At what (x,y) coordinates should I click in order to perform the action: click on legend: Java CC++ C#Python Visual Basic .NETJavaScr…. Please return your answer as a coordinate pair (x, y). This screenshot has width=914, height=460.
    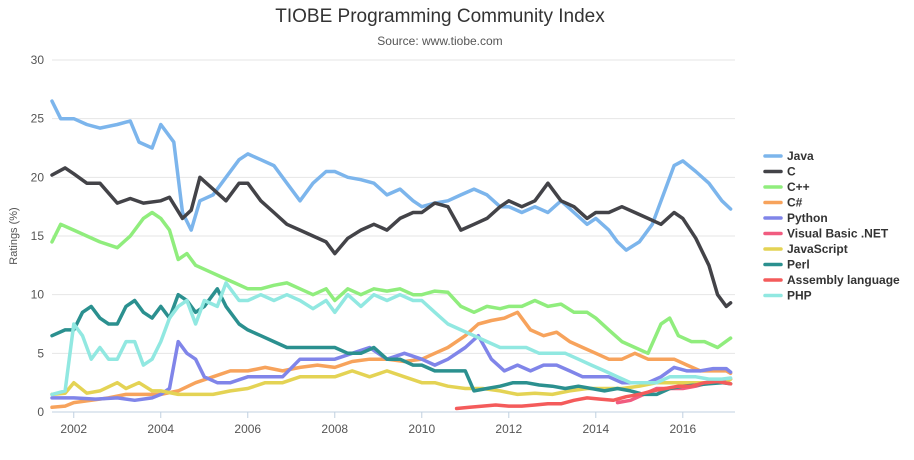
    Looking at the image, I should click on (831, 226).